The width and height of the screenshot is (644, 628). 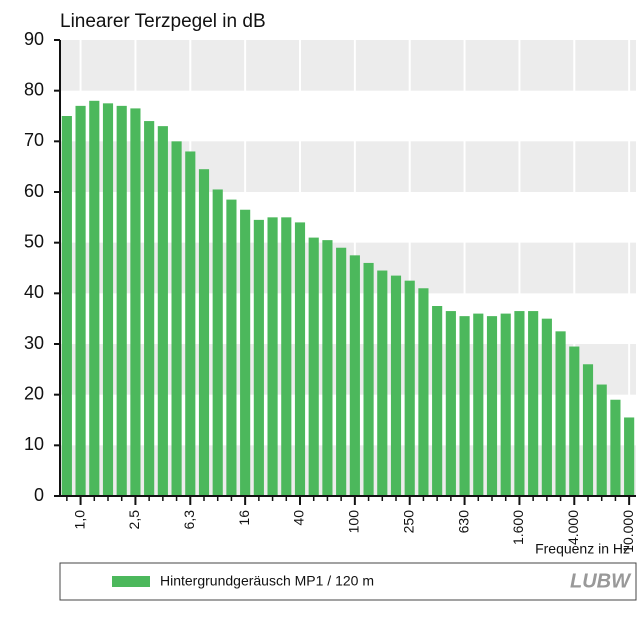 I want to click on chart-title: Linearer Terzpegel in dB, so click(x=163, y=21).